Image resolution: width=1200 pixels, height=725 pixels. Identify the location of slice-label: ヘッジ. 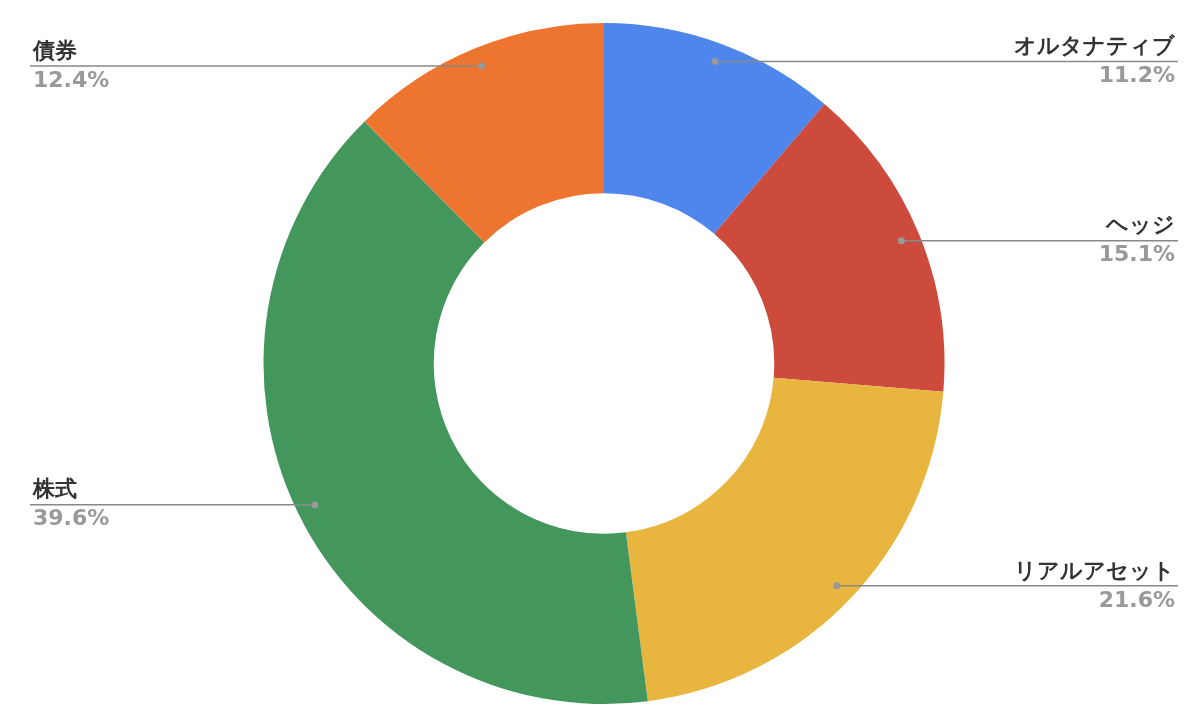
(1140, 225).